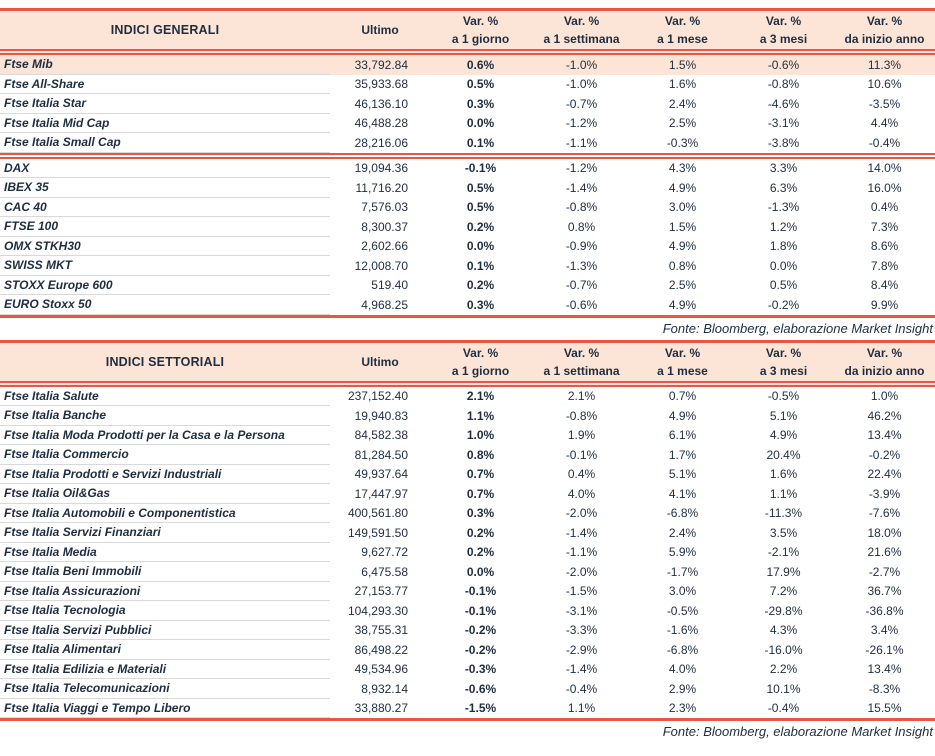 The height and width of the screenshot is (756, 935). I want to click on index-name: FTSE 100, so click(165, 227).